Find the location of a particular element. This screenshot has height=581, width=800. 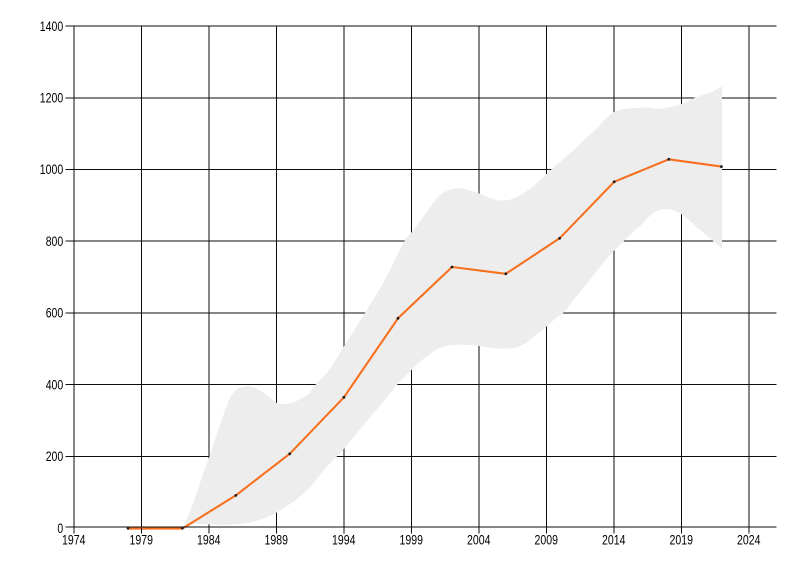

svg-text: 2014 is located at coordinates (614, 540).